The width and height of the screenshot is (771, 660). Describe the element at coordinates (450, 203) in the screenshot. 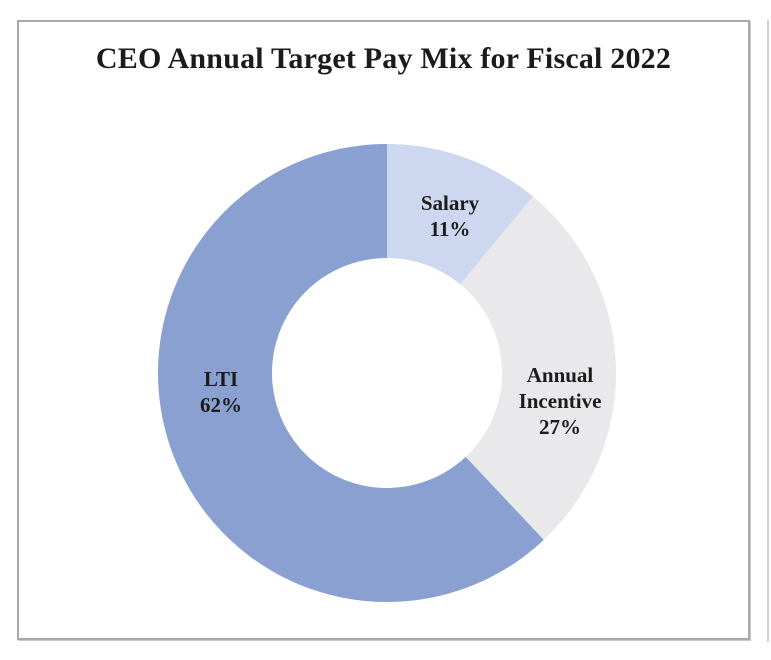

I see `salary-label-text: Salary` at that location.